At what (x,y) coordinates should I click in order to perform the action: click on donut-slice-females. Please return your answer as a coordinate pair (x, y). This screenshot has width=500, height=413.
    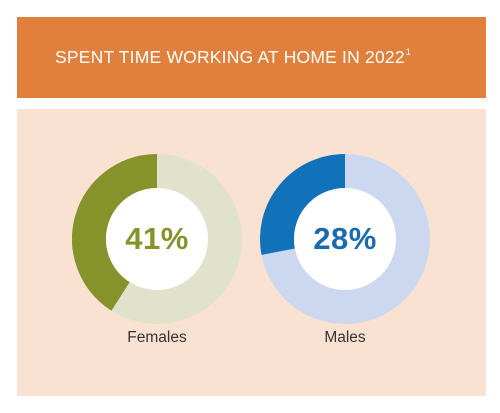
    Looking at the image, I should click on (115, 232).